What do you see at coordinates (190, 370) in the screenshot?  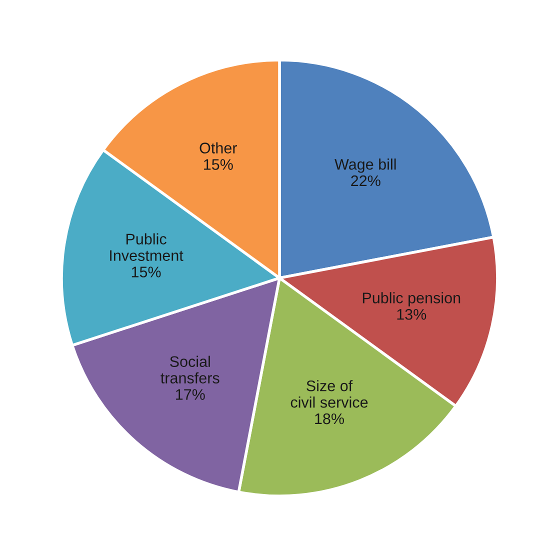 I see `slice-label: Social transfers` at bounding box center [190, 370].